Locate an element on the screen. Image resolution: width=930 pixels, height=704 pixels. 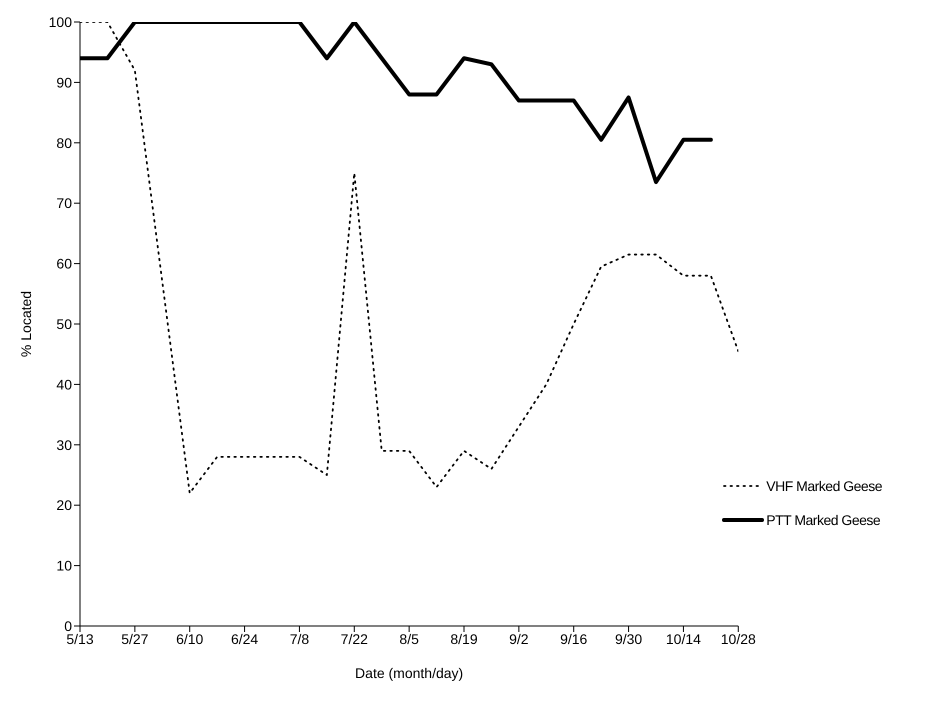
x-tick-label: 10/28 is located at coordinates (738, 638).